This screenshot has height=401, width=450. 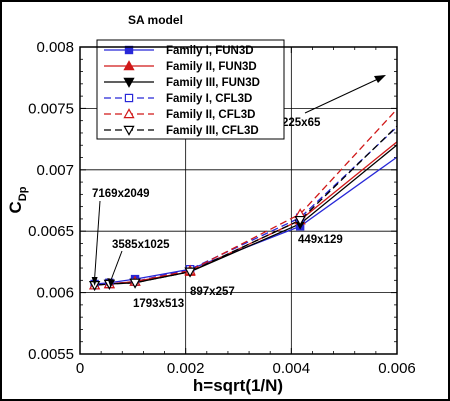 What do you see at coordinates (51, 354) in the screenshot?
I see `y-tick-label: 0.0055` at bounding box center [51, 354].